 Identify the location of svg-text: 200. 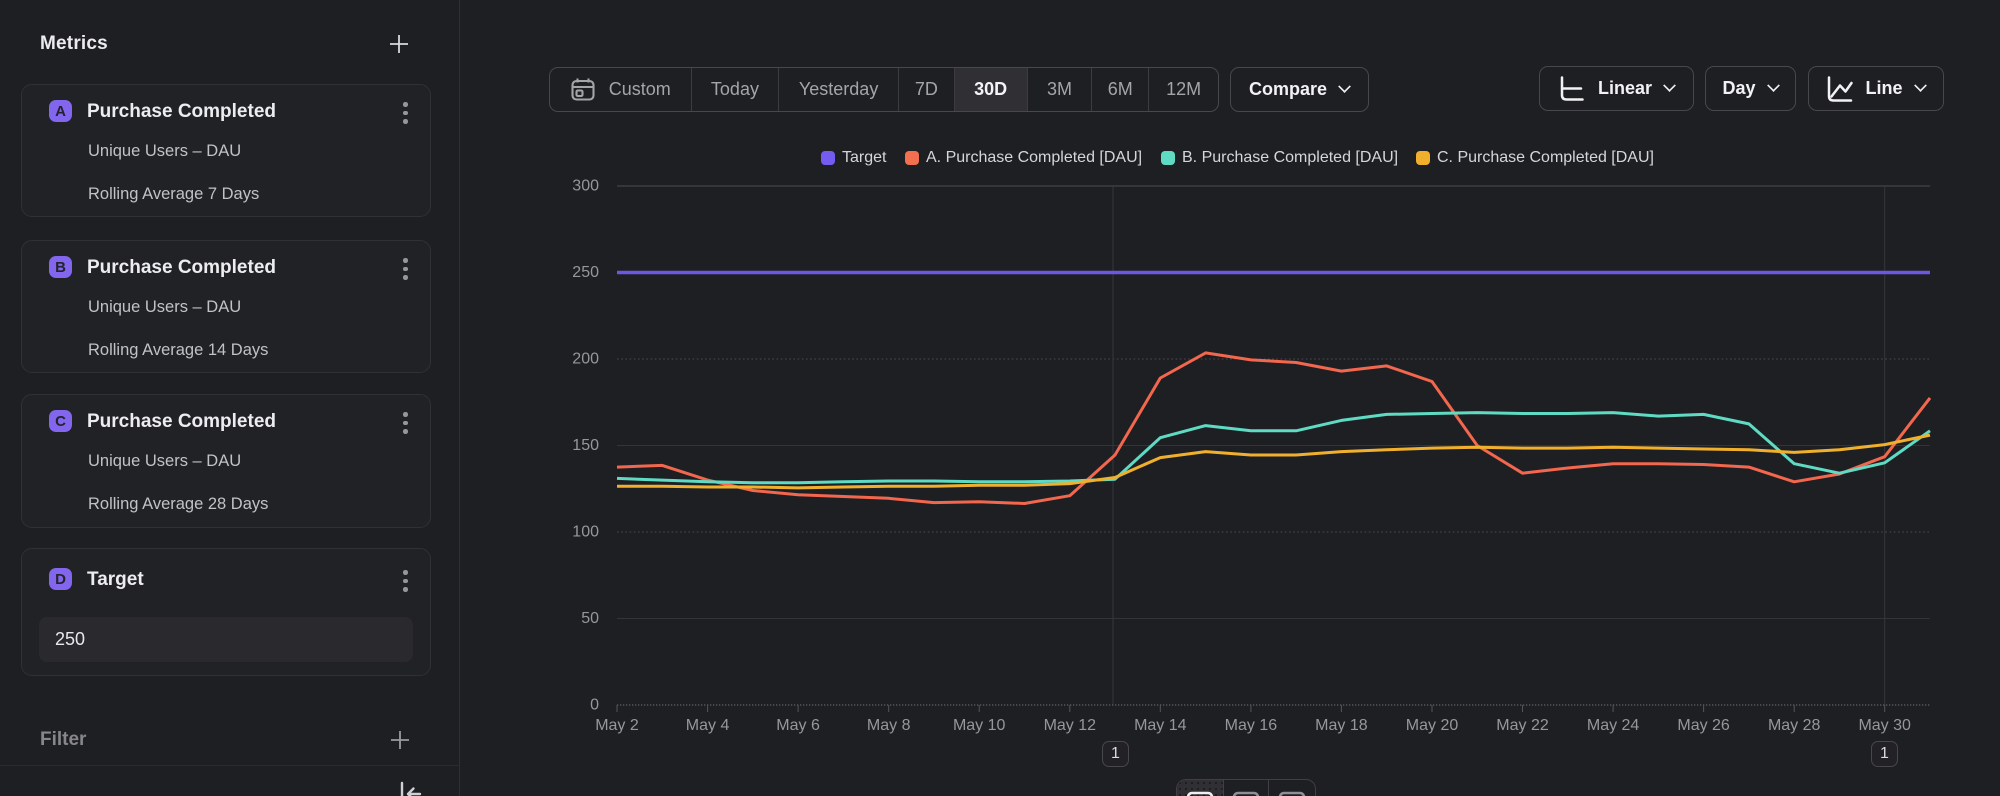
(585, 359).